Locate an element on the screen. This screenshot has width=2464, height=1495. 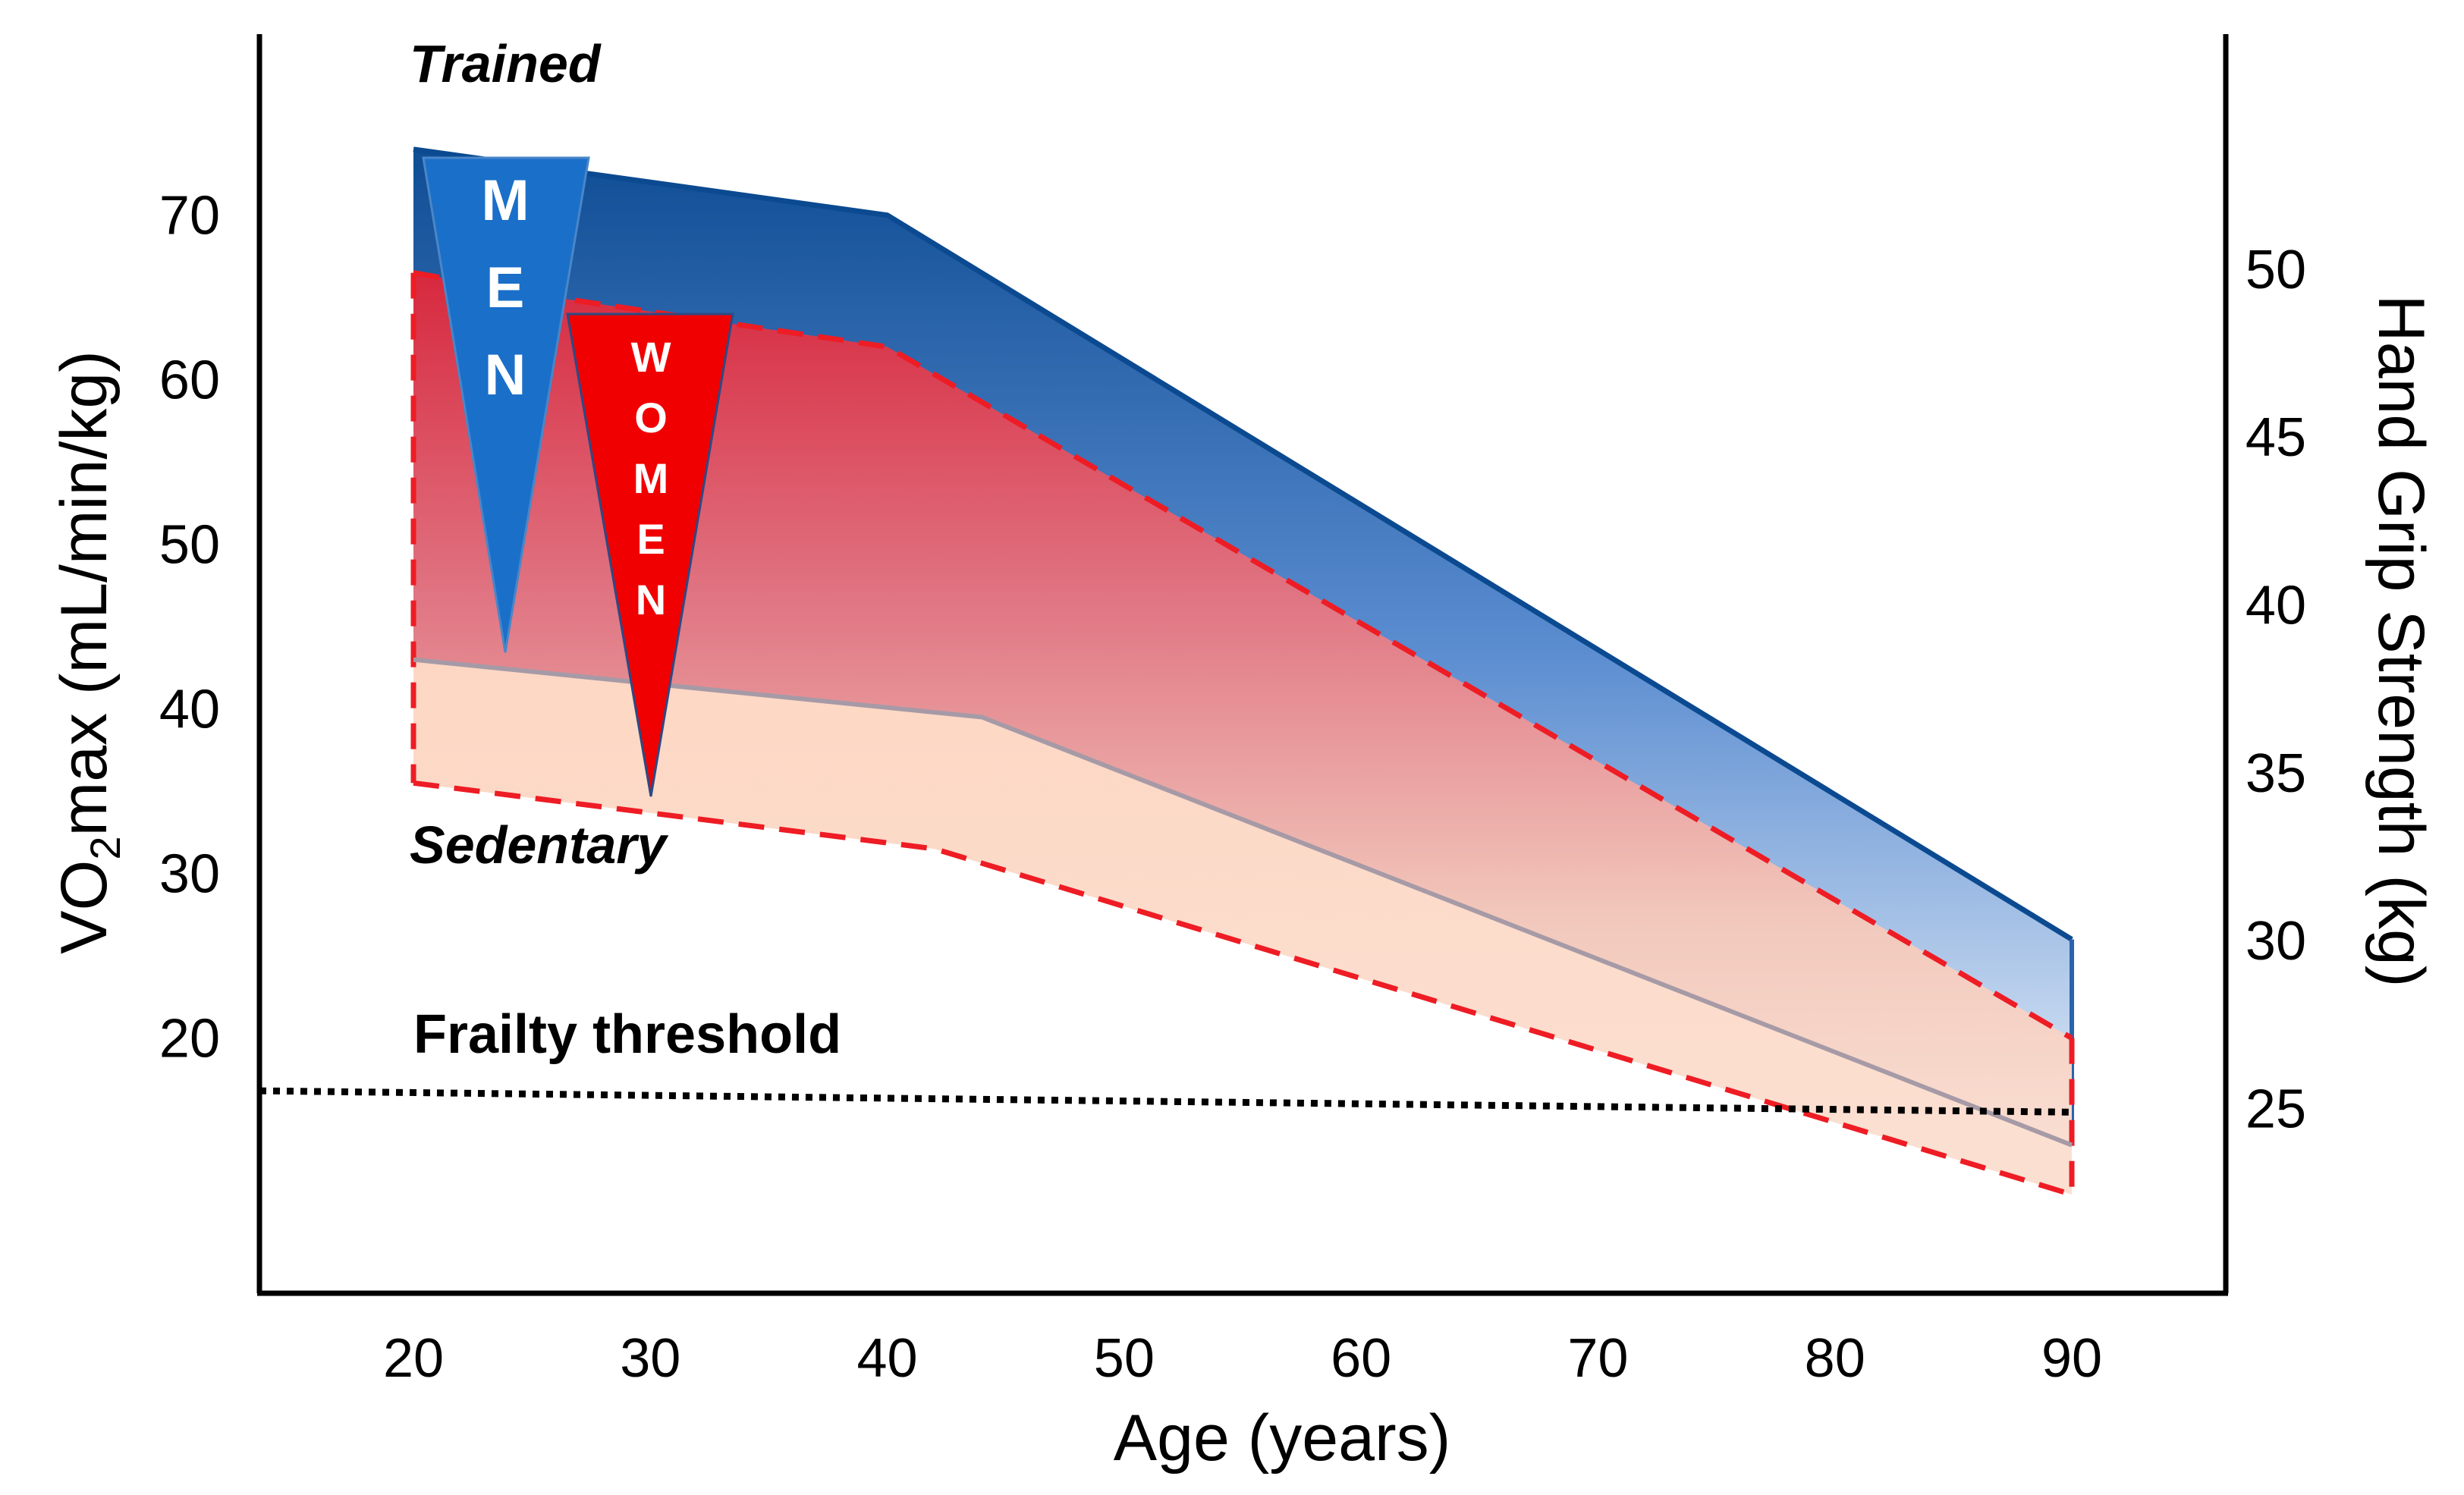
x-tick-label: 50 is located at coordinates (1124, 1358).